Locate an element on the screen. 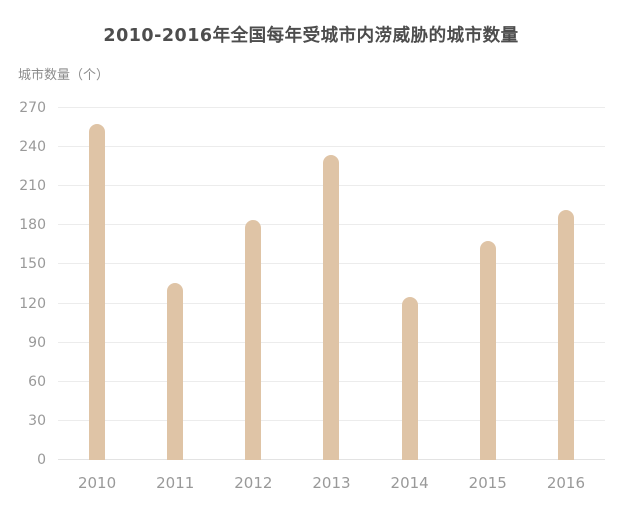 The height and width of the screenshot is (505, 622). bar-2015 is located at coordinates (487, 350).